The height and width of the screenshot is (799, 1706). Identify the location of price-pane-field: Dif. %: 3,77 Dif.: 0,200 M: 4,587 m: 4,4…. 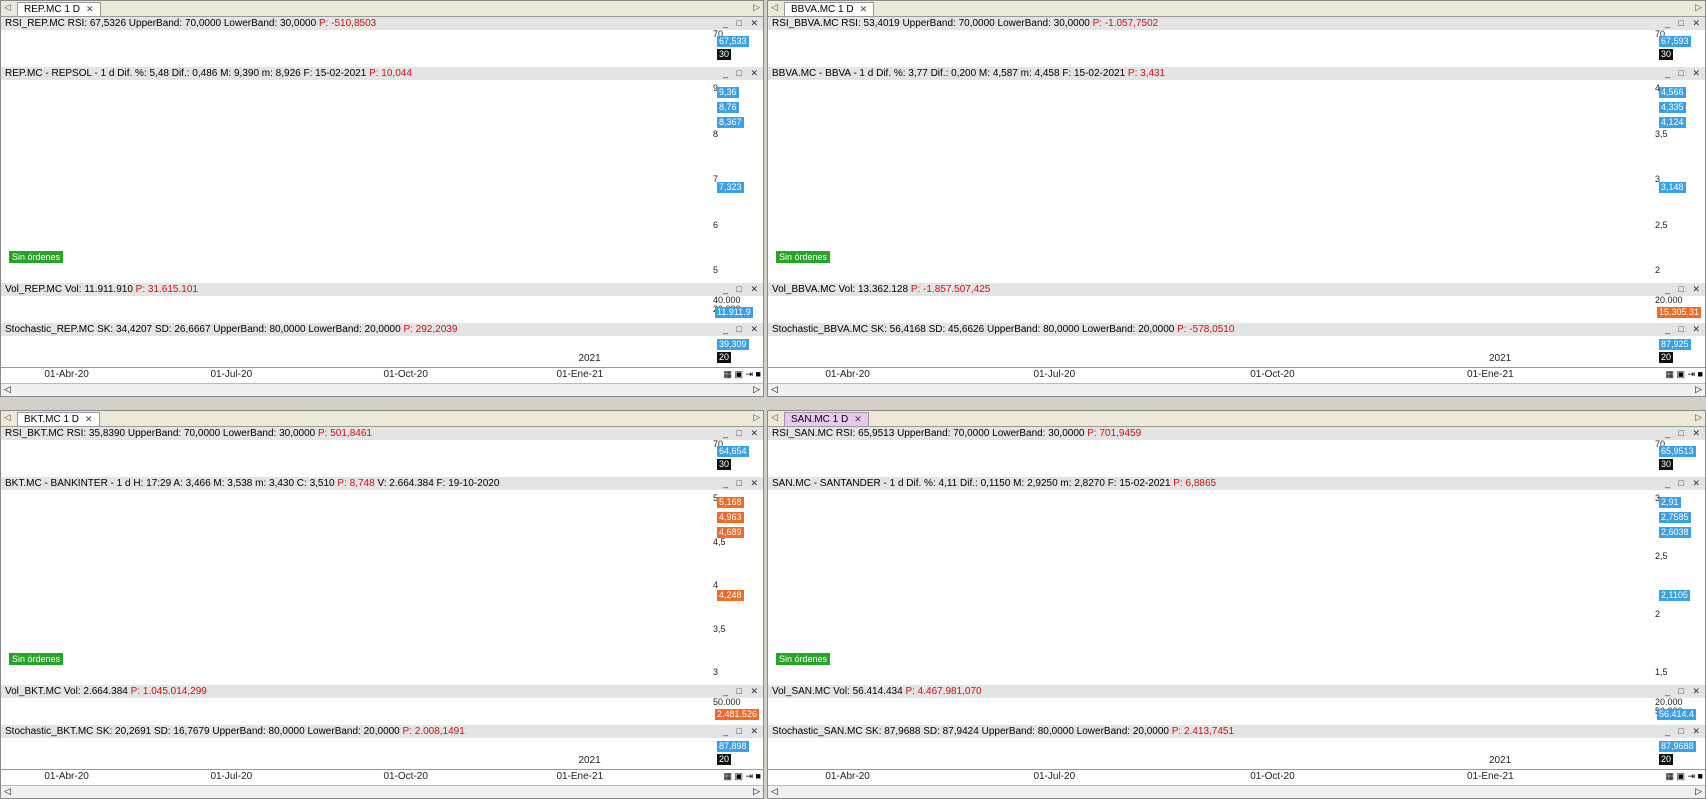
(1001, 73).